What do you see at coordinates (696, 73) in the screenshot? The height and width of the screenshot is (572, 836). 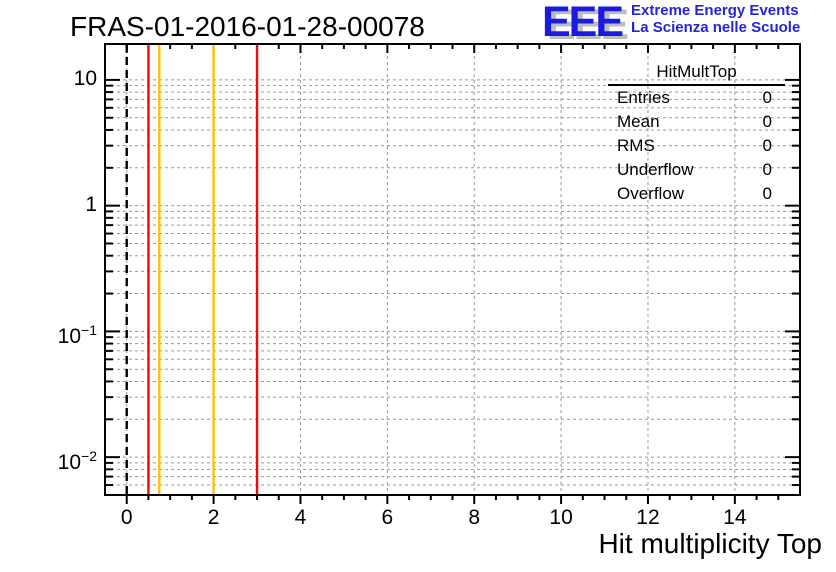 I see `stats-box-title: HitMultTop` at bounding box center [696, 73].